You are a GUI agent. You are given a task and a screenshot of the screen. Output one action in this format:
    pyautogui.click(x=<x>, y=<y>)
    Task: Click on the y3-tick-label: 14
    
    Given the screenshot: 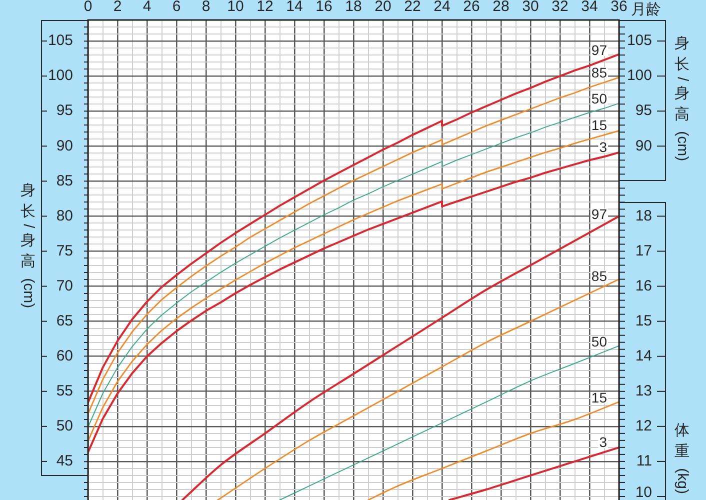 What is the action you would take?
    pyautogui.click(x=643, y=355)
    